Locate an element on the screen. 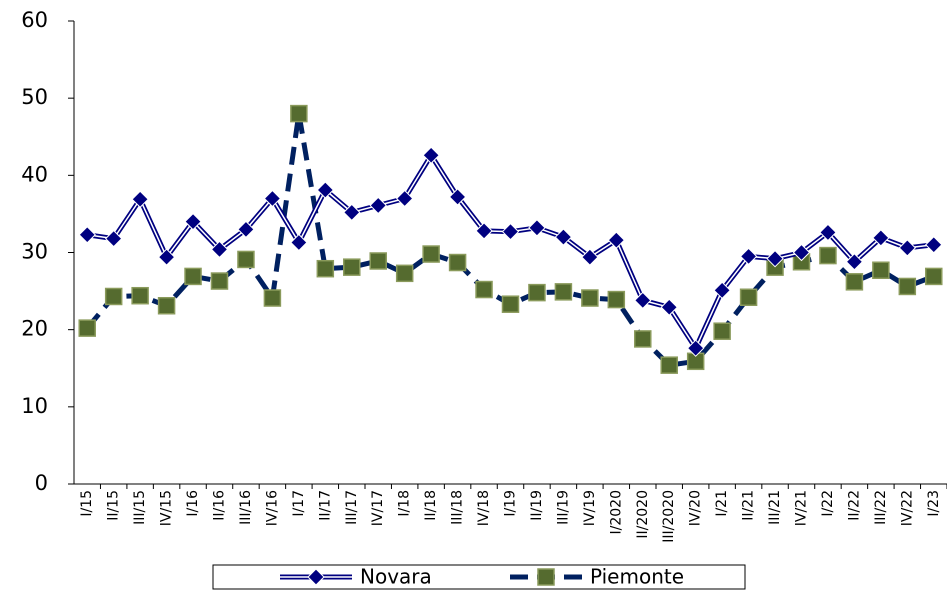  x-tick-label: III/21 is located at coordinates (775, 507).